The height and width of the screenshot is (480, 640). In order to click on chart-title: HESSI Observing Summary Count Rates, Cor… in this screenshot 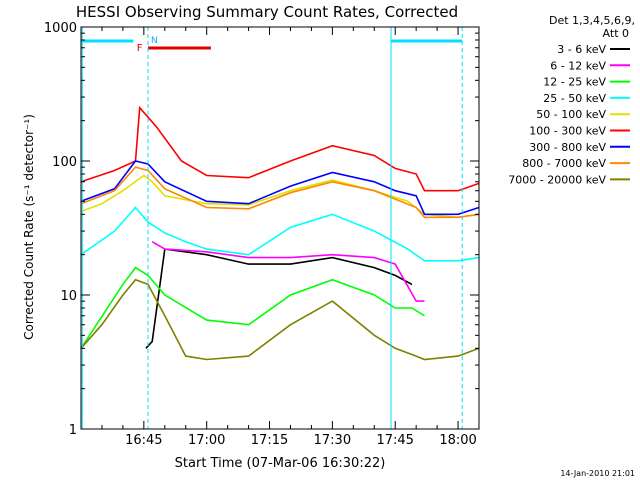, I will do `click(267, 12)`.